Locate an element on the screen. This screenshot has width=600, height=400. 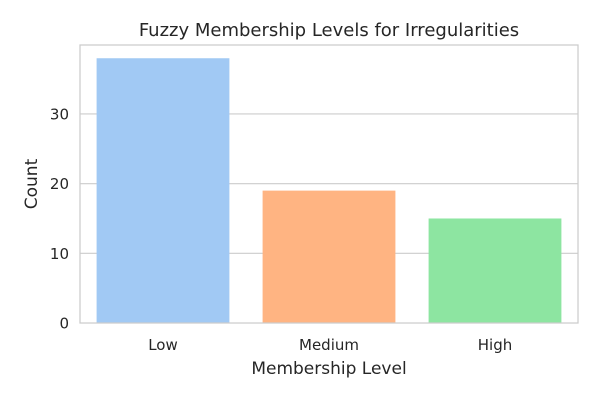
x-tick-label-low: Low is located at coordinates (163, 345).